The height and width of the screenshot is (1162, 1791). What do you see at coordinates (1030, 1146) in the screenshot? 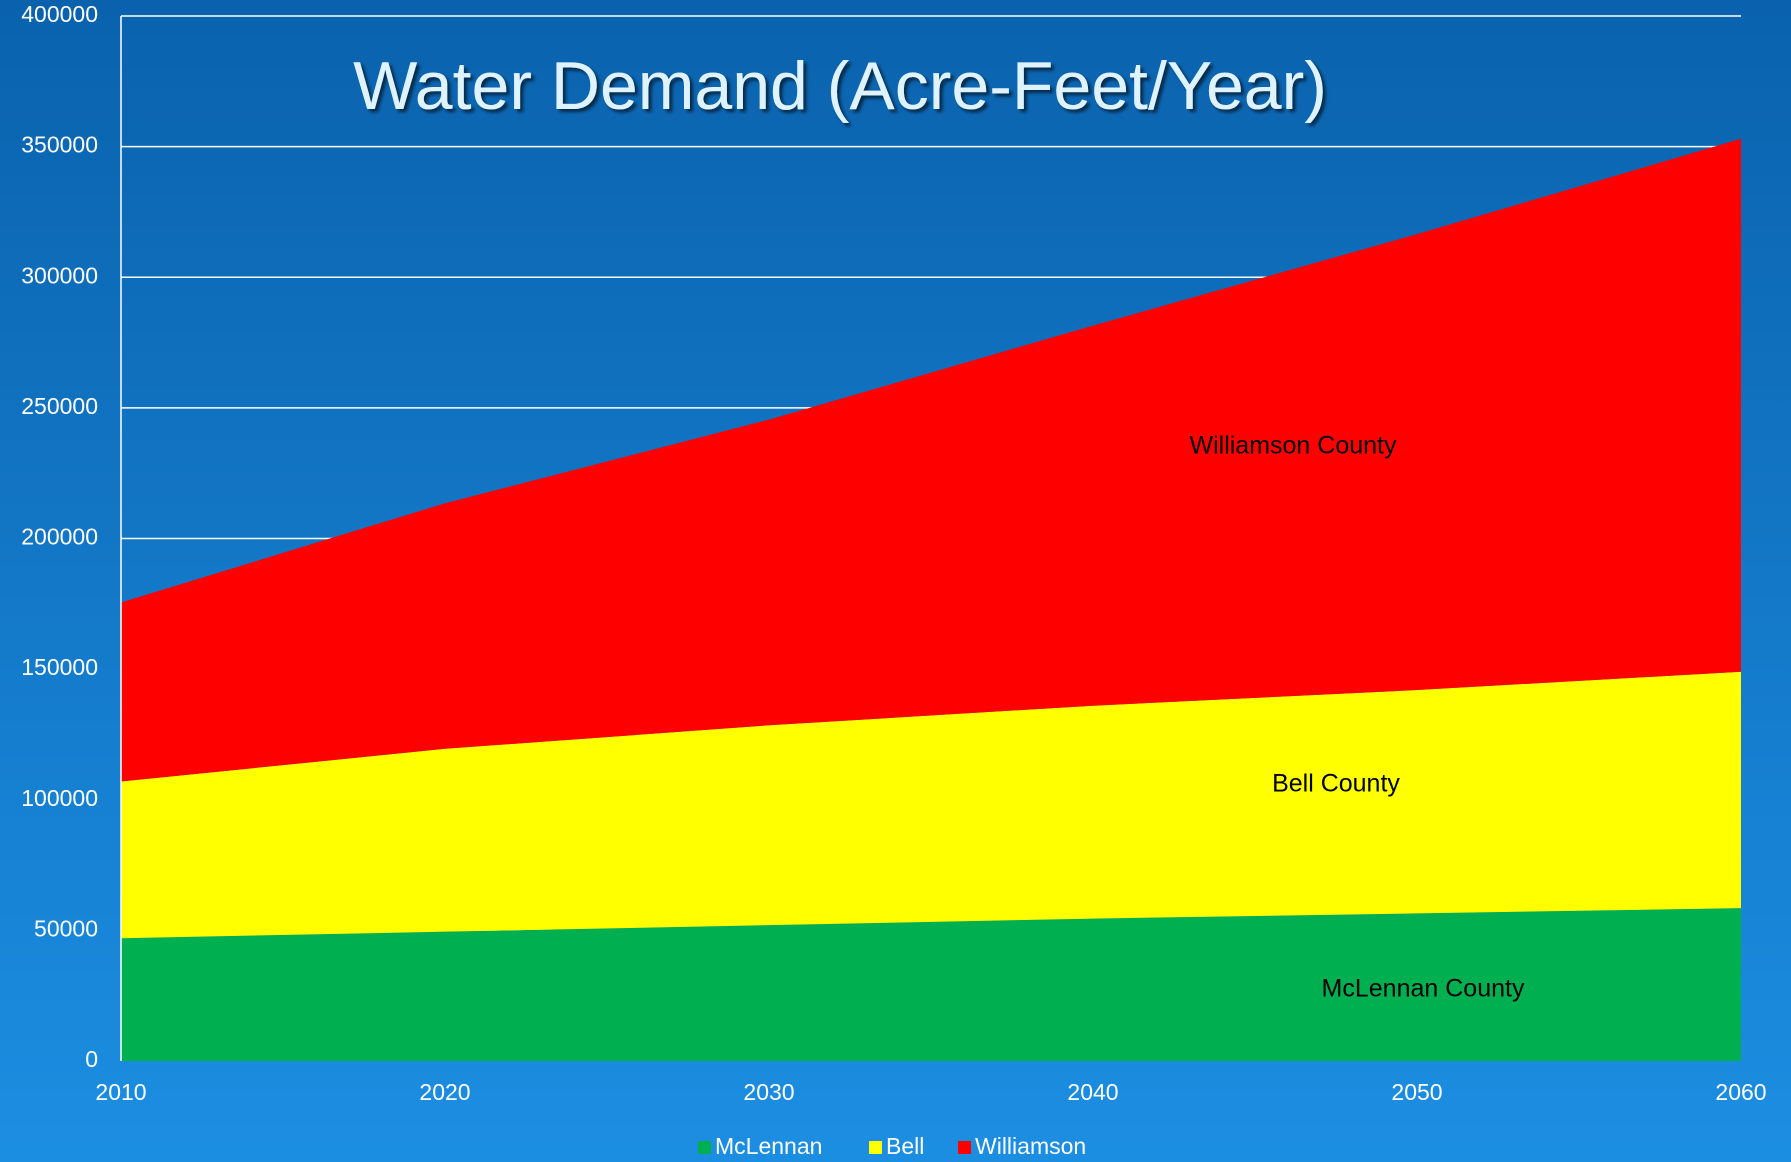
I see `legend-label: Williamson` at bounding box center [1030, 1146].